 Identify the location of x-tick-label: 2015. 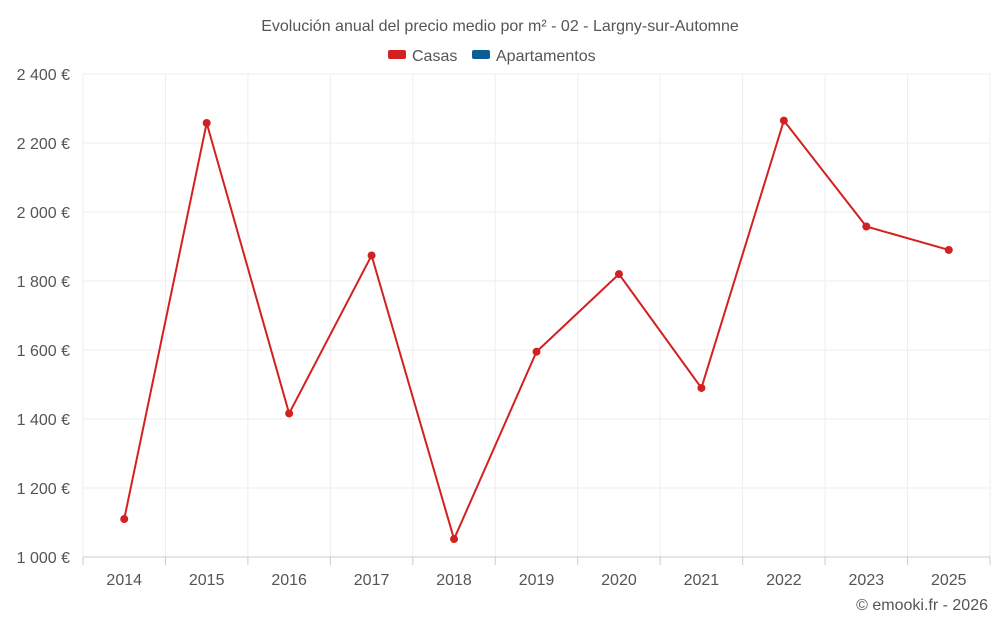
(207, 580).